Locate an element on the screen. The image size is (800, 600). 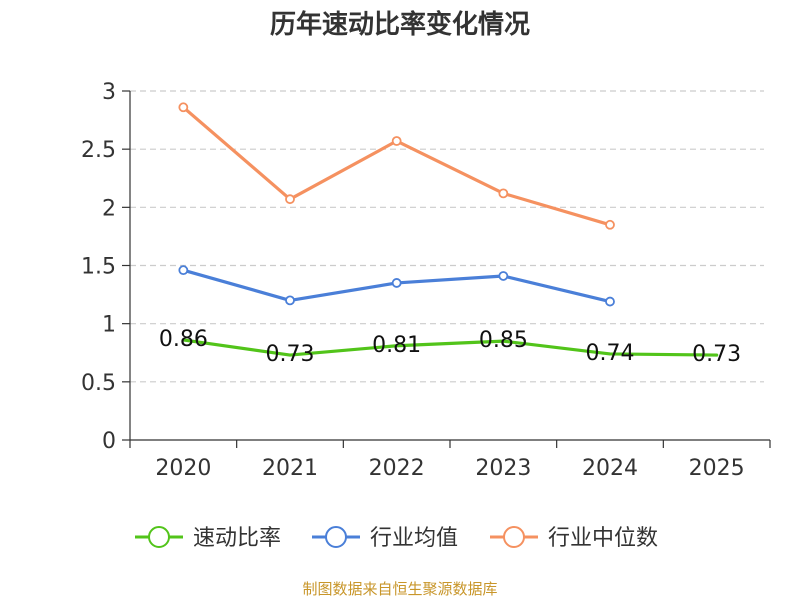
y-tick-label: 0 is located at coordinates (109, 441).